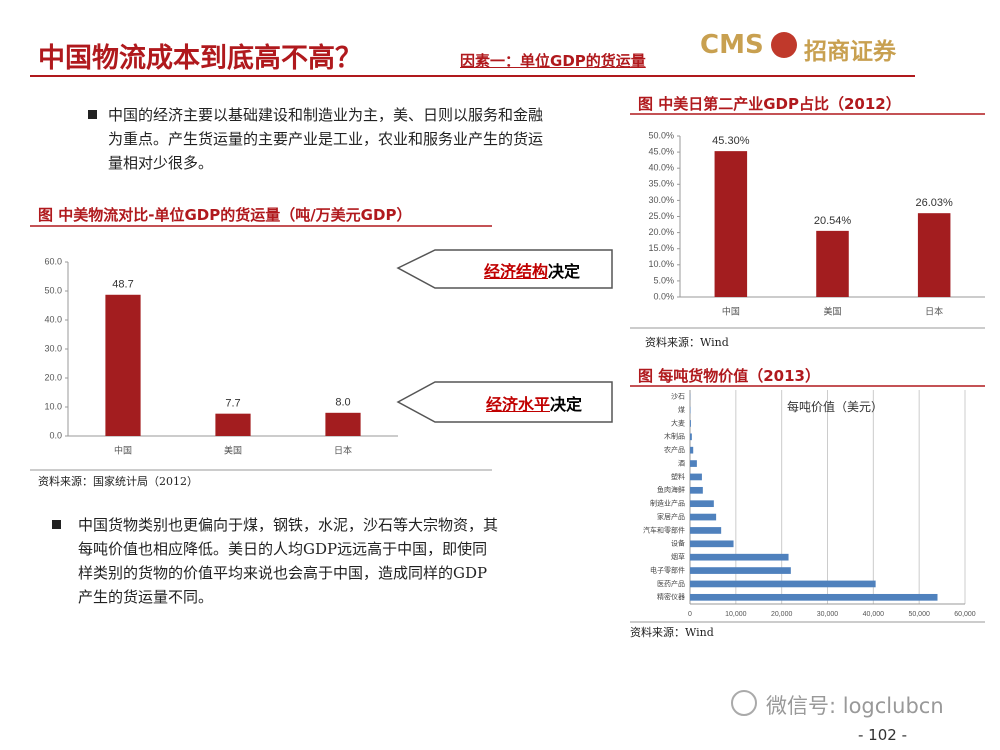  What do you see at coordinates (667, 503) in the screenshot?
I see `y-tick-label: 制造业产品` at bounding box center [667, 503].